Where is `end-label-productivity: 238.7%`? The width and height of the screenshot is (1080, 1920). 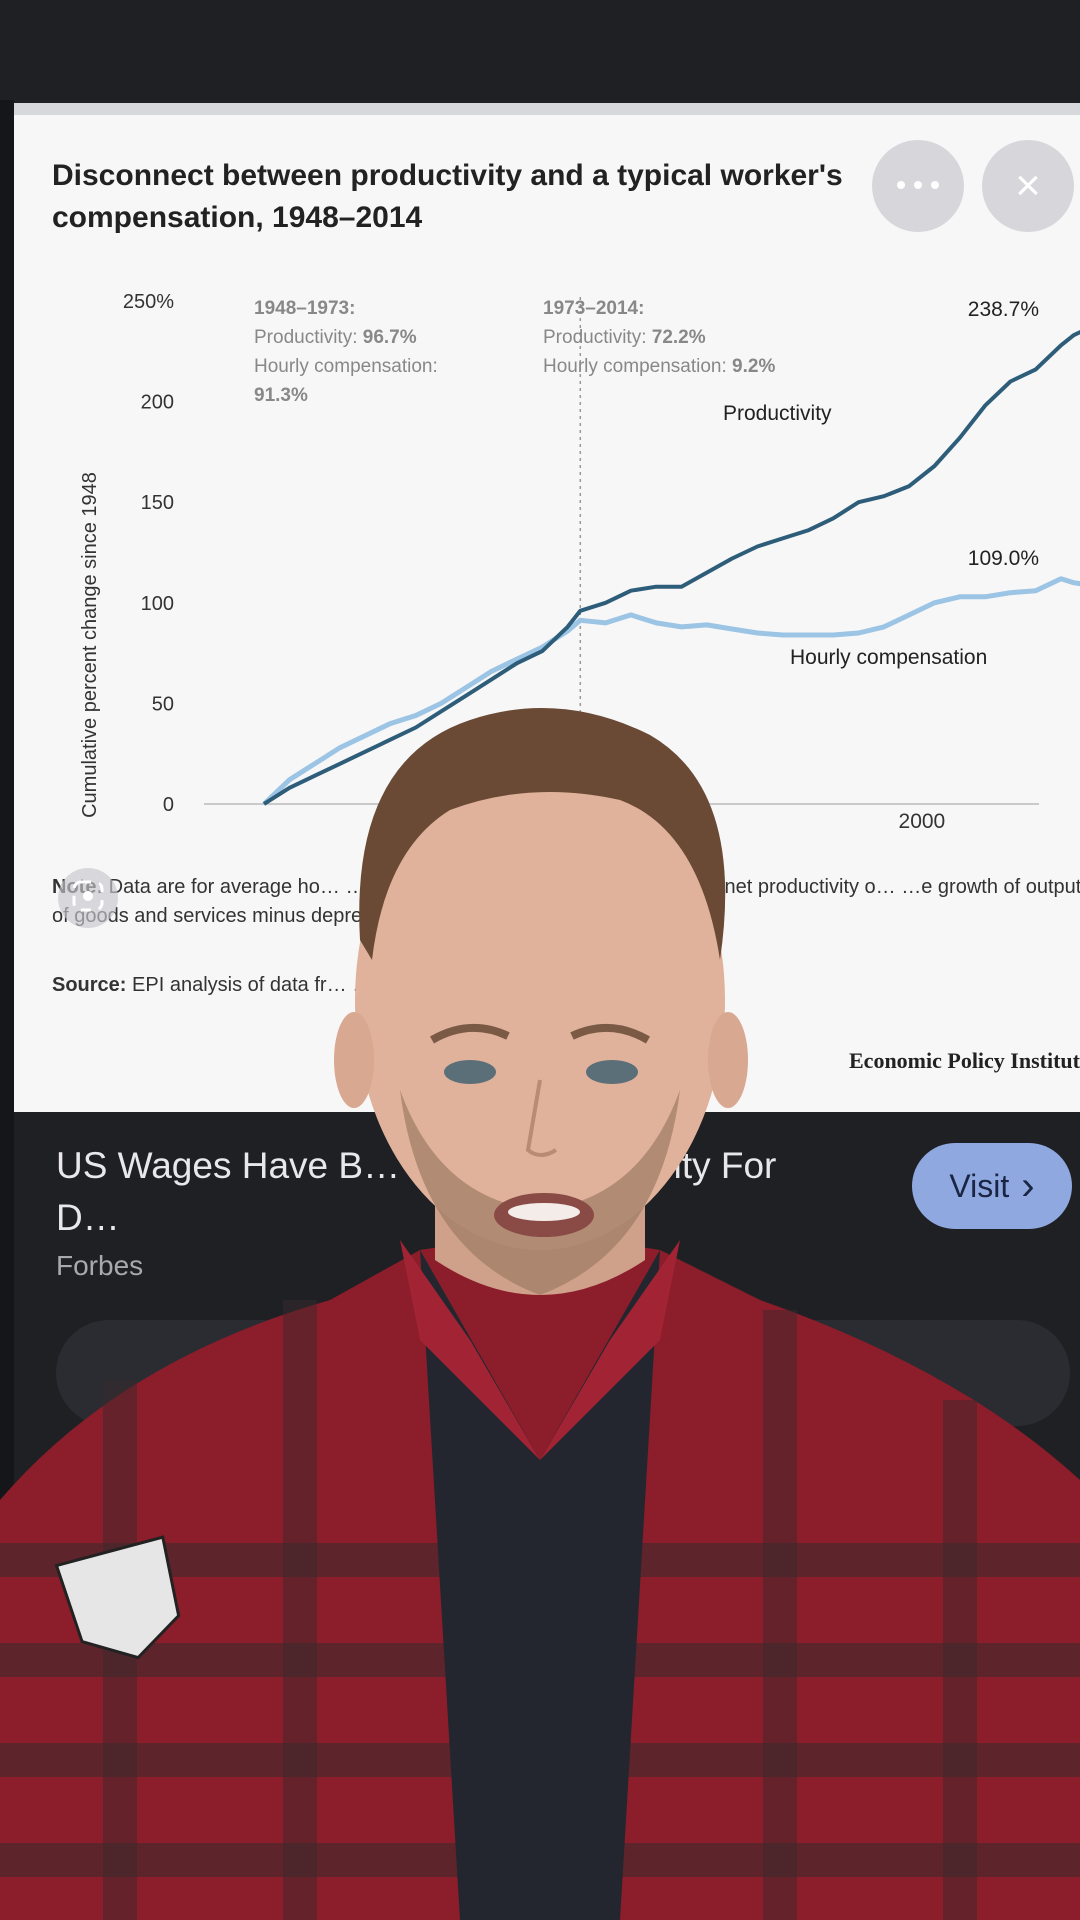
end-label-productivity: 238.7% is located at coordinates (1003, 309).